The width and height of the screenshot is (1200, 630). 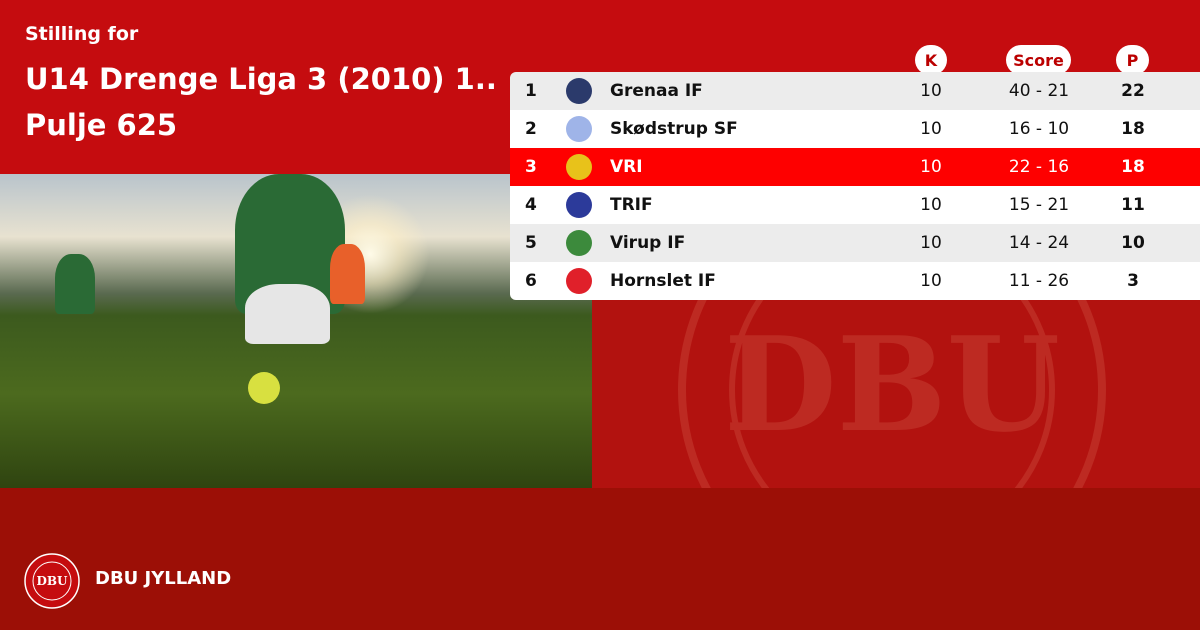 What do you see at coordinates (1133, 91) in the screenshot?
I see `points-cell: 22` at bounding box center [1133, 91].